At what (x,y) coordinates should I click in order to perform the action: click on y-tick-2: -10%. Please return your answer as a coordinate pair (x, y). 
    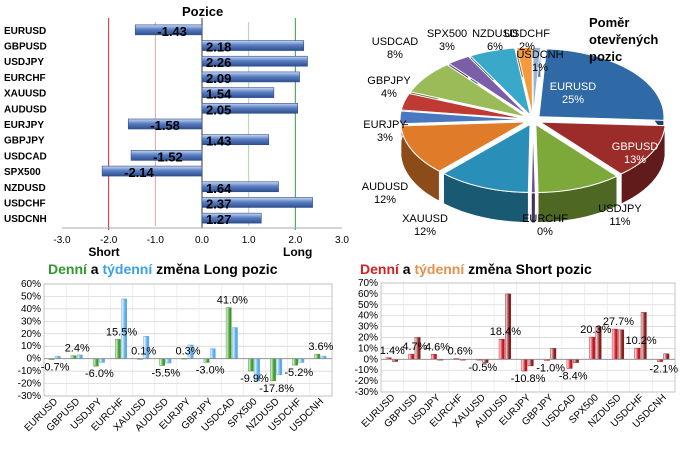
    Looking at the image, I should click on (29, 371).